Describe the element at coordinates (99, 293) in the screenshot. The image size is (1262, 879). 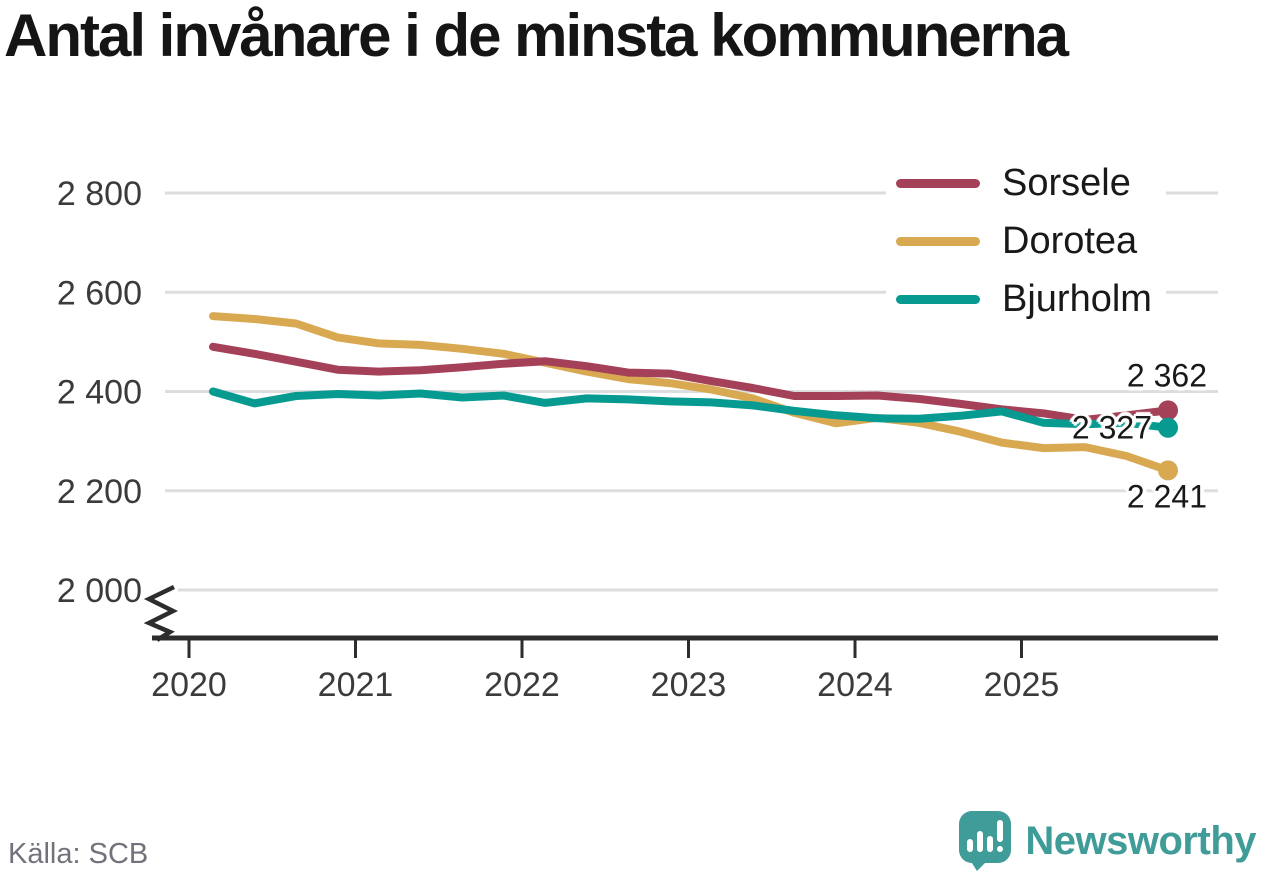
I see `y-tick-label: 2 600` at that location.